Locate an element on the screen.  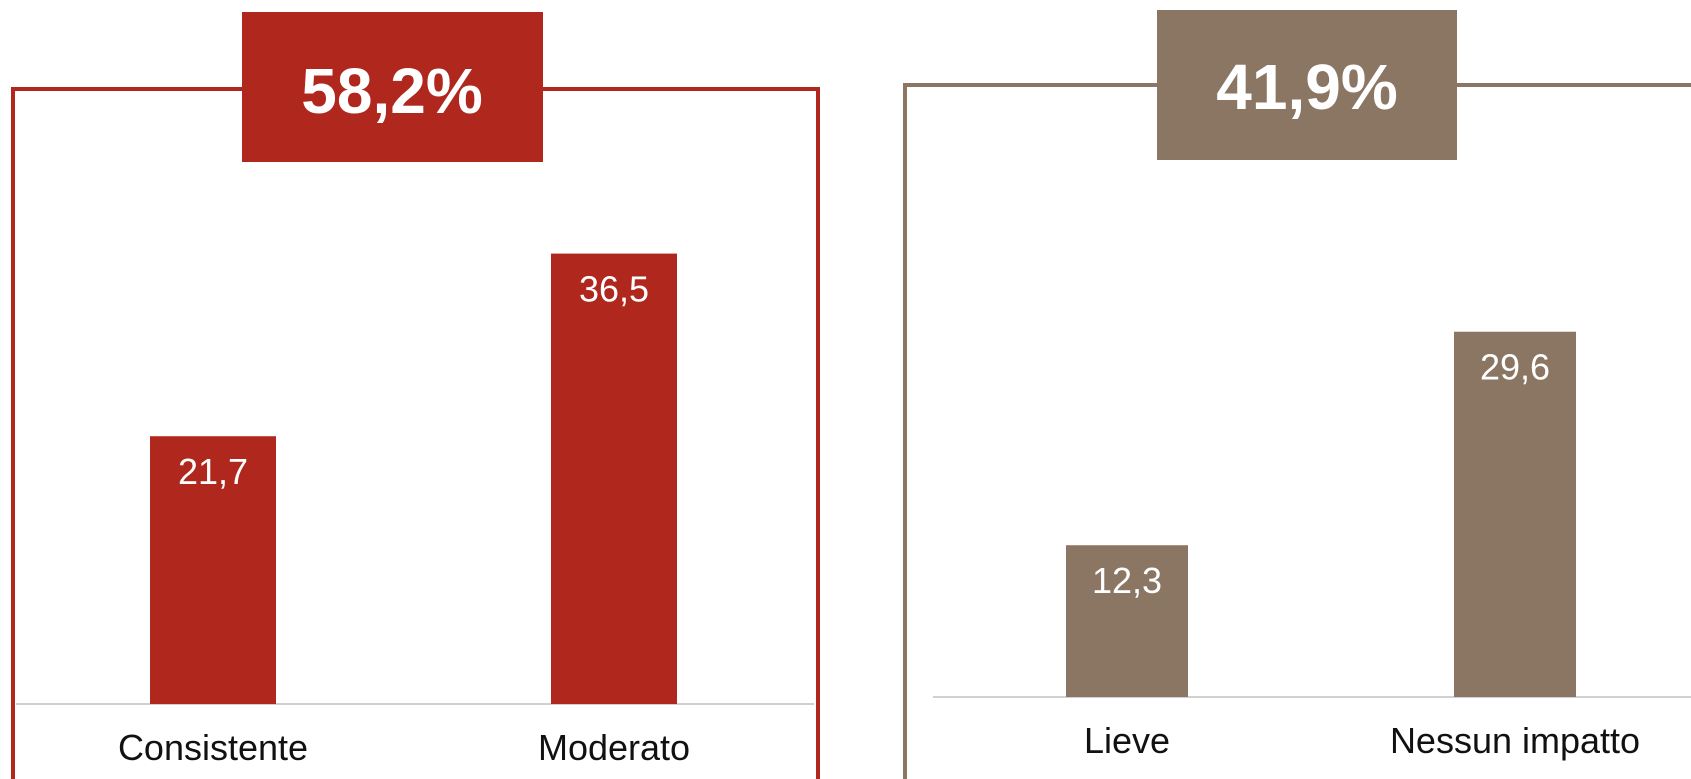
bar-value-label-lieve: 12,3 is located at coordinates (1127, 580).